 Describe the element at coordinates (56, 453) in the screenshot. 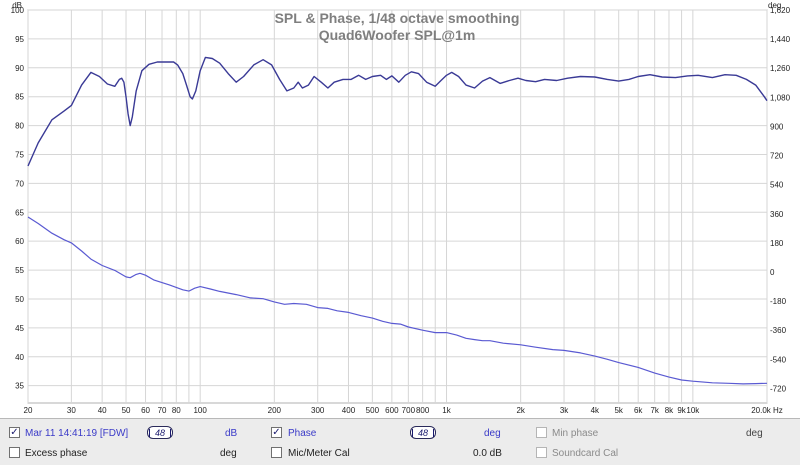

I see `excess-phase-label: Excess phase` at that location.